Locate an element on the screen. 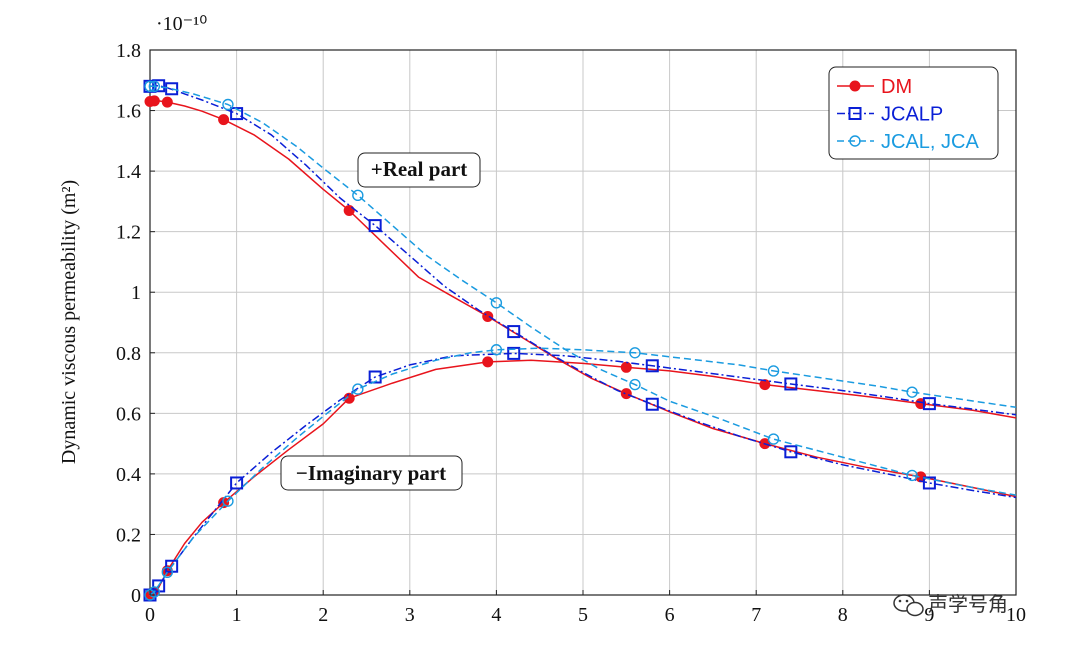  x-tick-label: 1 is located at coordinates (237, 615).